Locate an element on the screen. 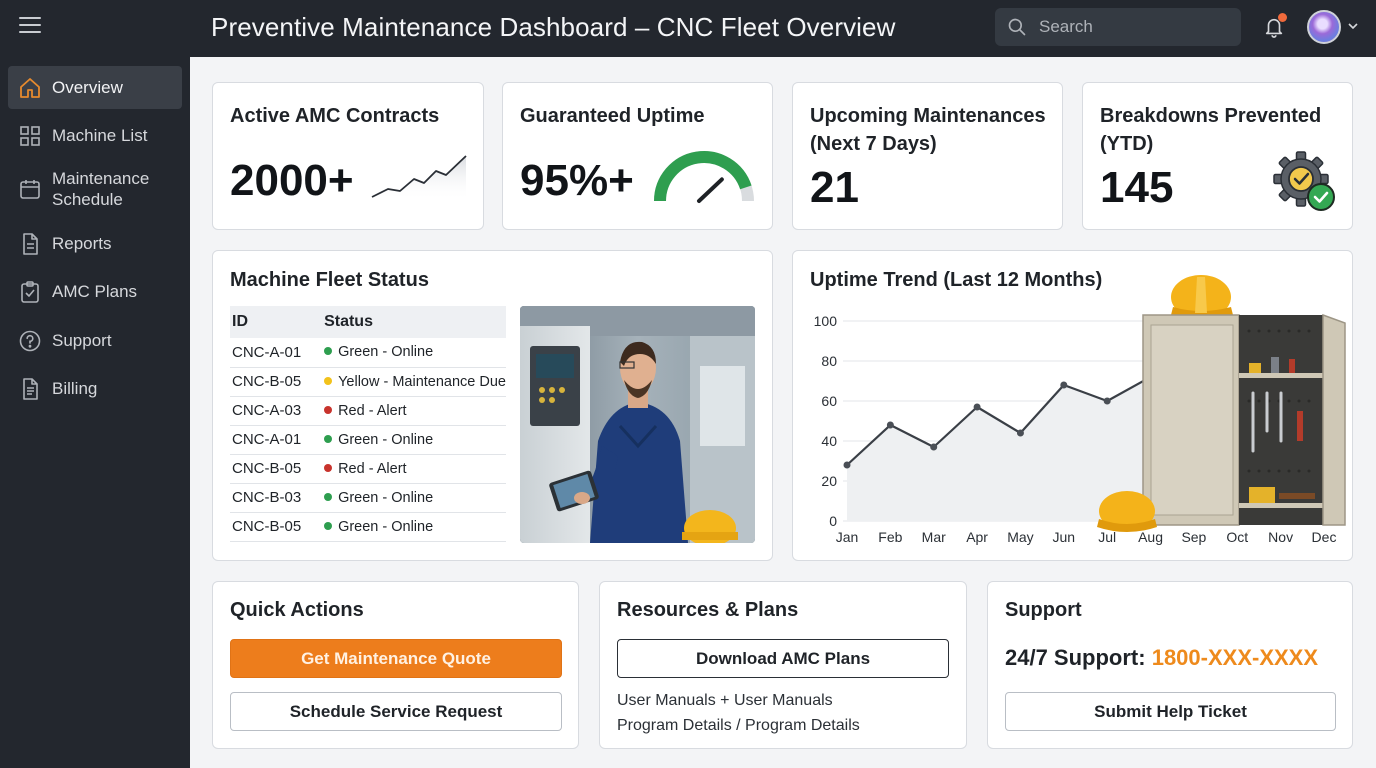 This screenshot has width=1376, height=768. y-tick-label: 40 is located at coordinates (829, 441).